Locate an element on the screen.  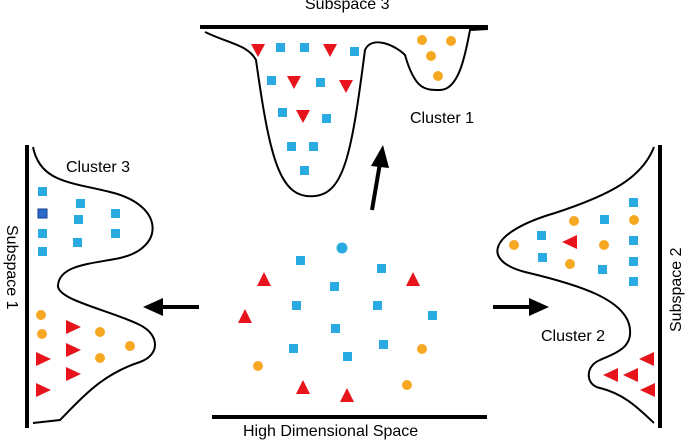
subspace-left-density-curve is located at coordinates (94, 285).